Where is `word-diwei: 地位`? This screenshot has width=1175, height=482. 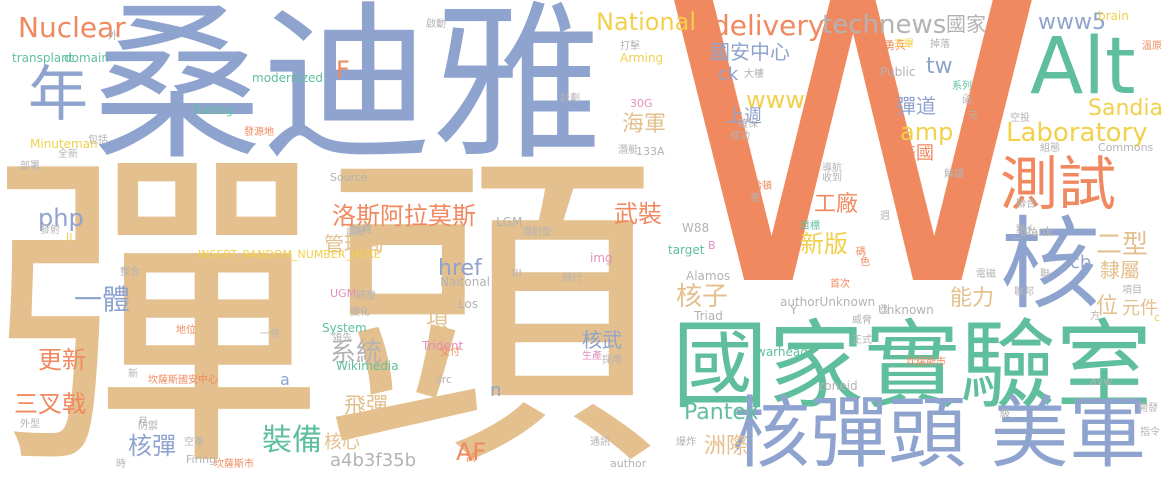
word-diwei: 地位 is located at coordinates (186, 330).